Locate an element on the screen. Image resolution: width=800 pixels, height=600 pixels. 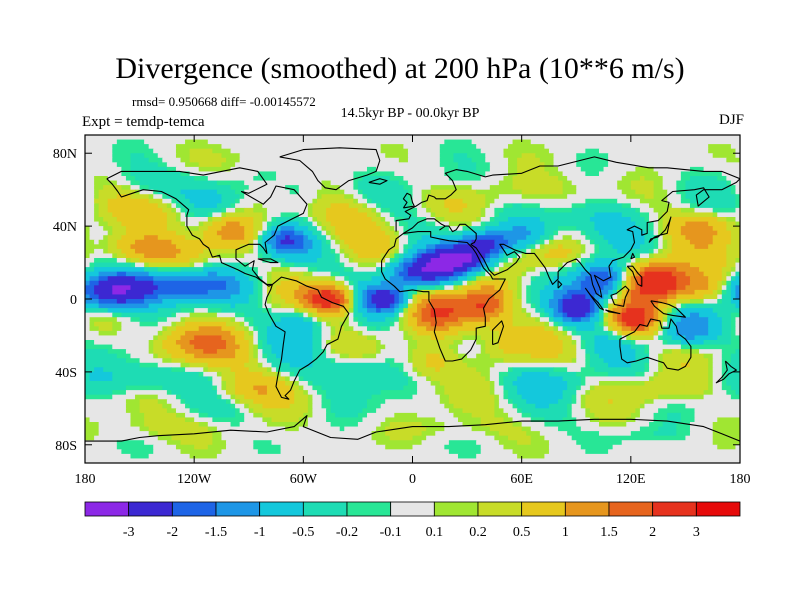
season-label: DJF is located at coordinates (731, 120).